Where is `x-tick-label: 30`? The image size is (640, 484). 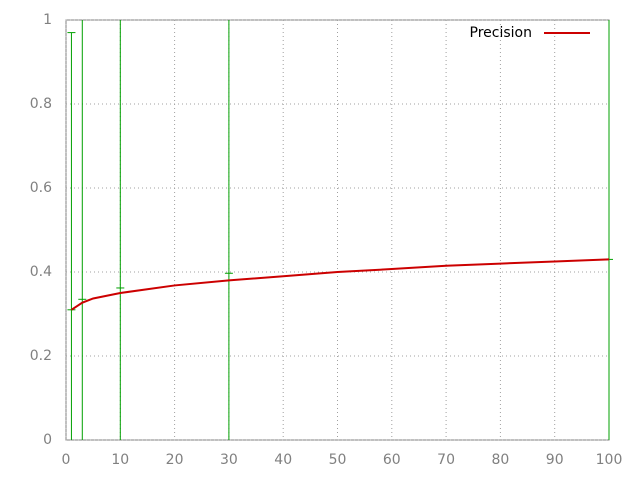 x-tick-label: 30 is located at coordinates (229, 460).